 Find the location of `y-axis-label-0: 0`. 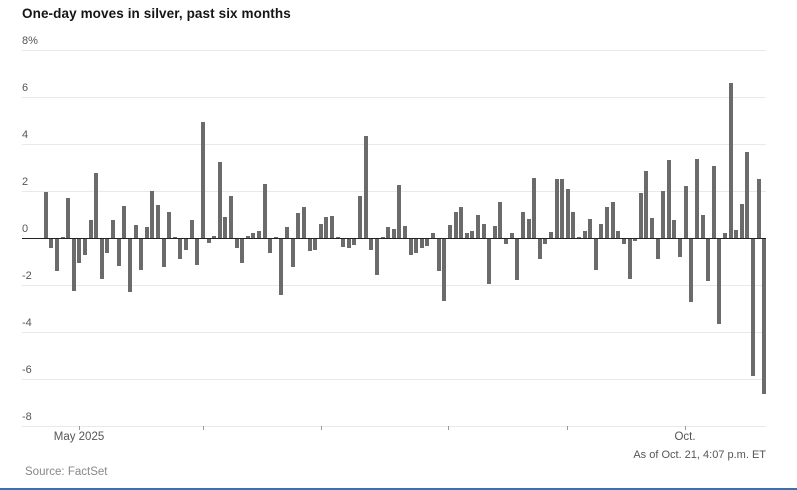

y-axis-label-0: 0 is located at coordinates (27, 229).